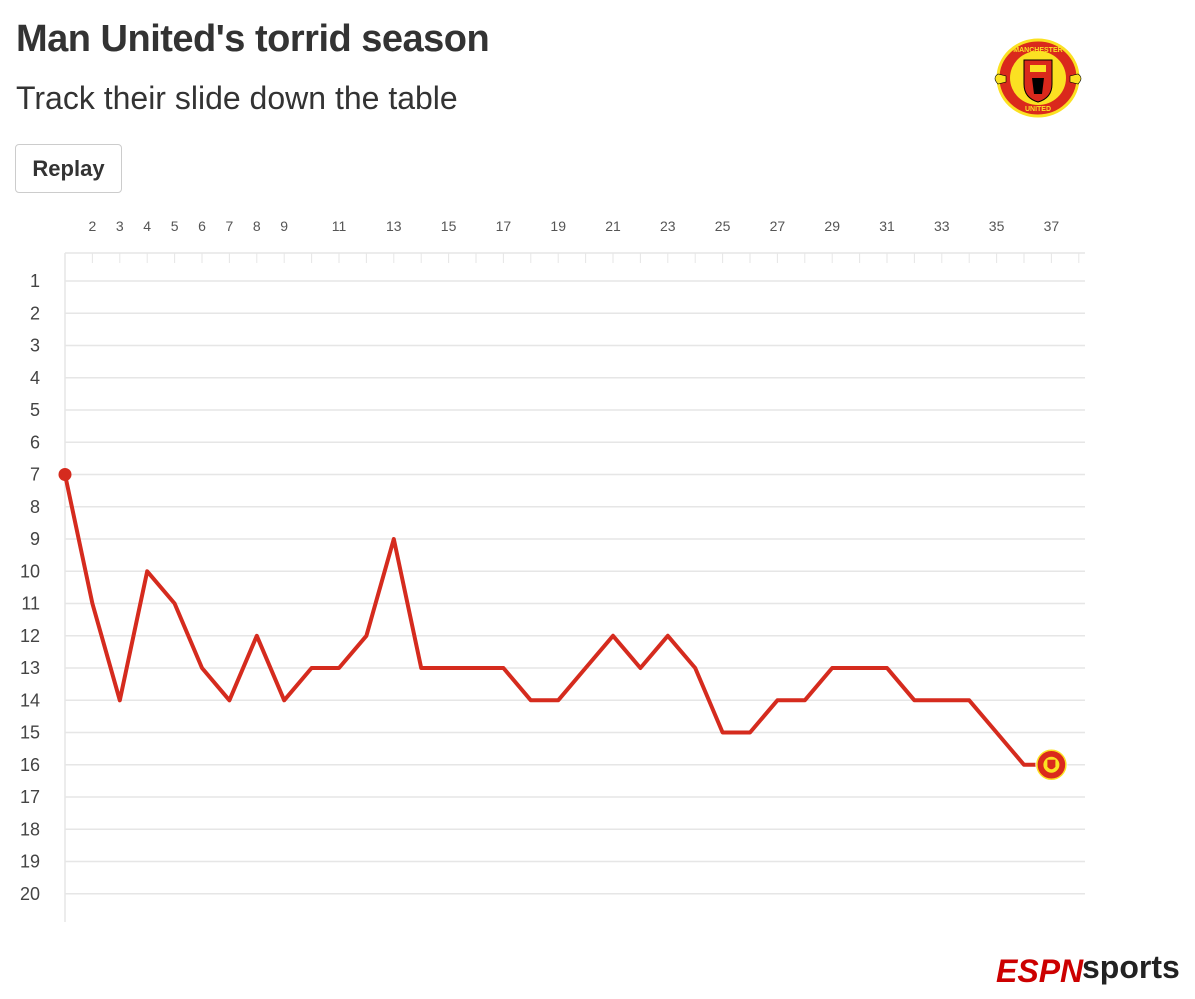  I want to click on espn-wordmark: ESPN, so click(1040, 971).